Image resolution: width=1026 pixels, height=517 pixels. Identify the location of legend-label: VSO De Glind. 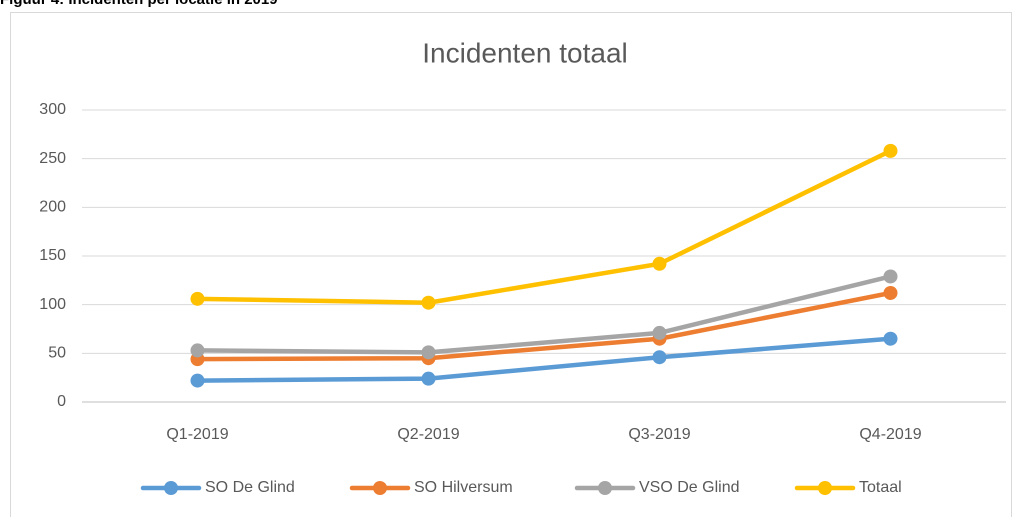
(689, 487).